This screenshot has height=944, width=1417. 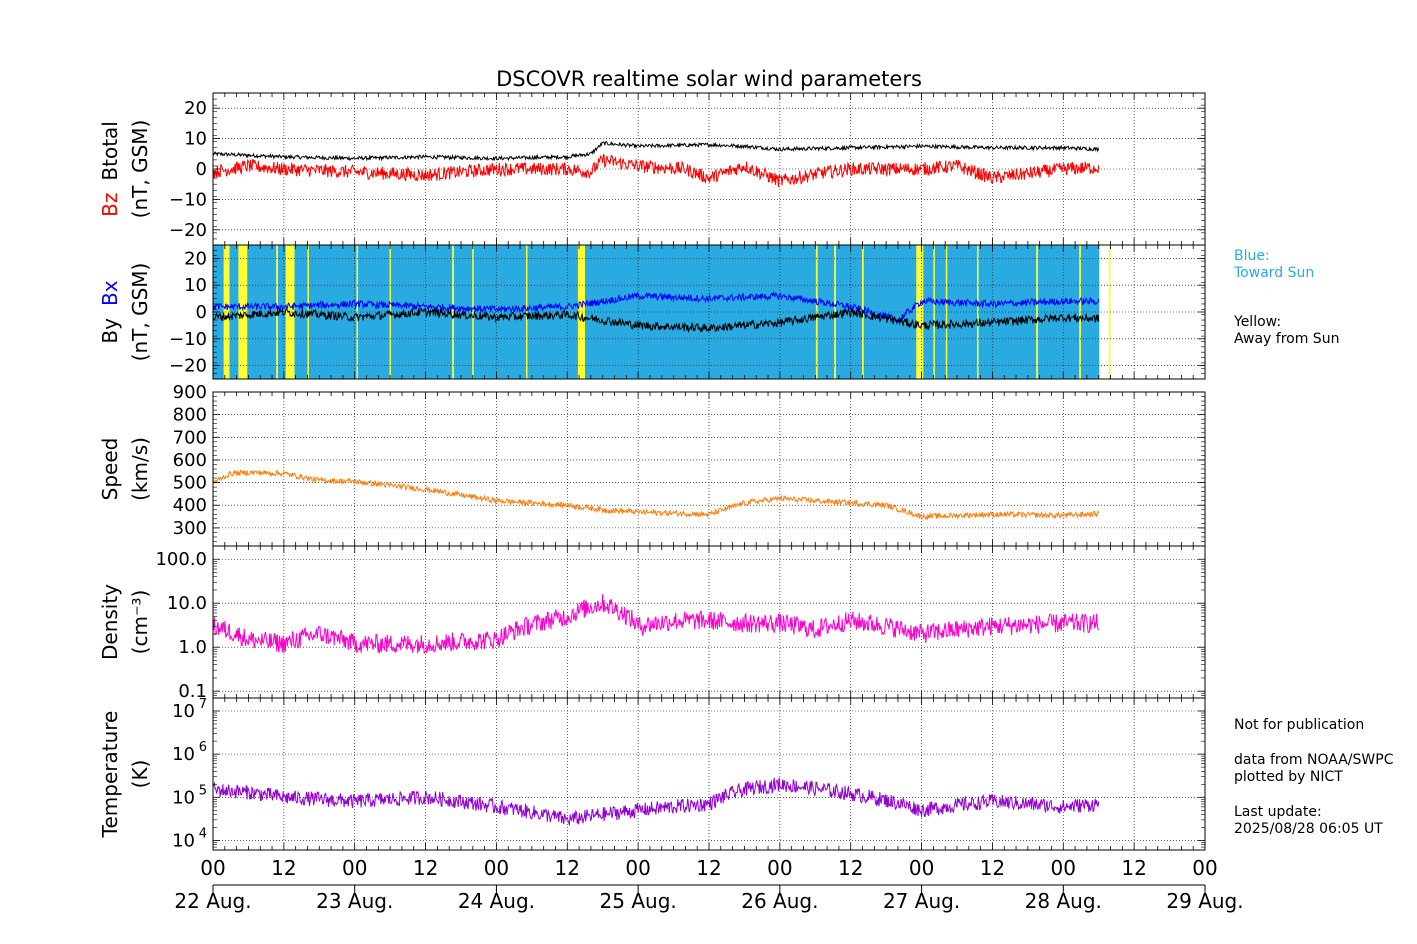 I want to click on y-tick-label: 600, so click(x=190, y=460).